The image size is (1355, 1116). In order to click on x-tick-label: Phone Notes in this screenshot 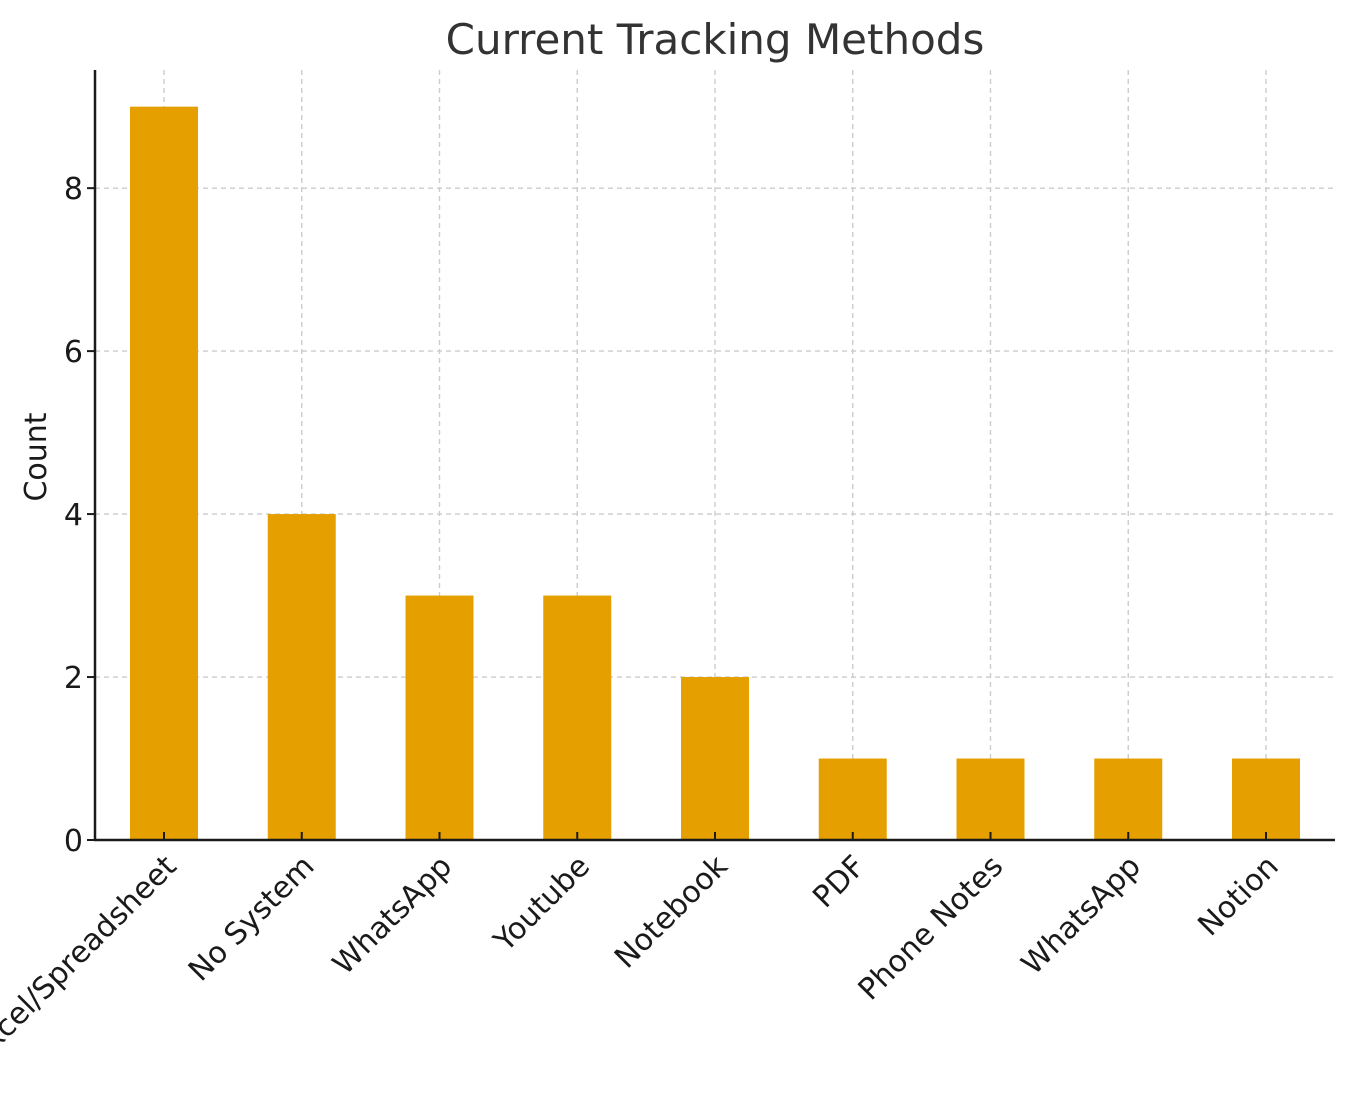, I will do `click(931, 928)`.